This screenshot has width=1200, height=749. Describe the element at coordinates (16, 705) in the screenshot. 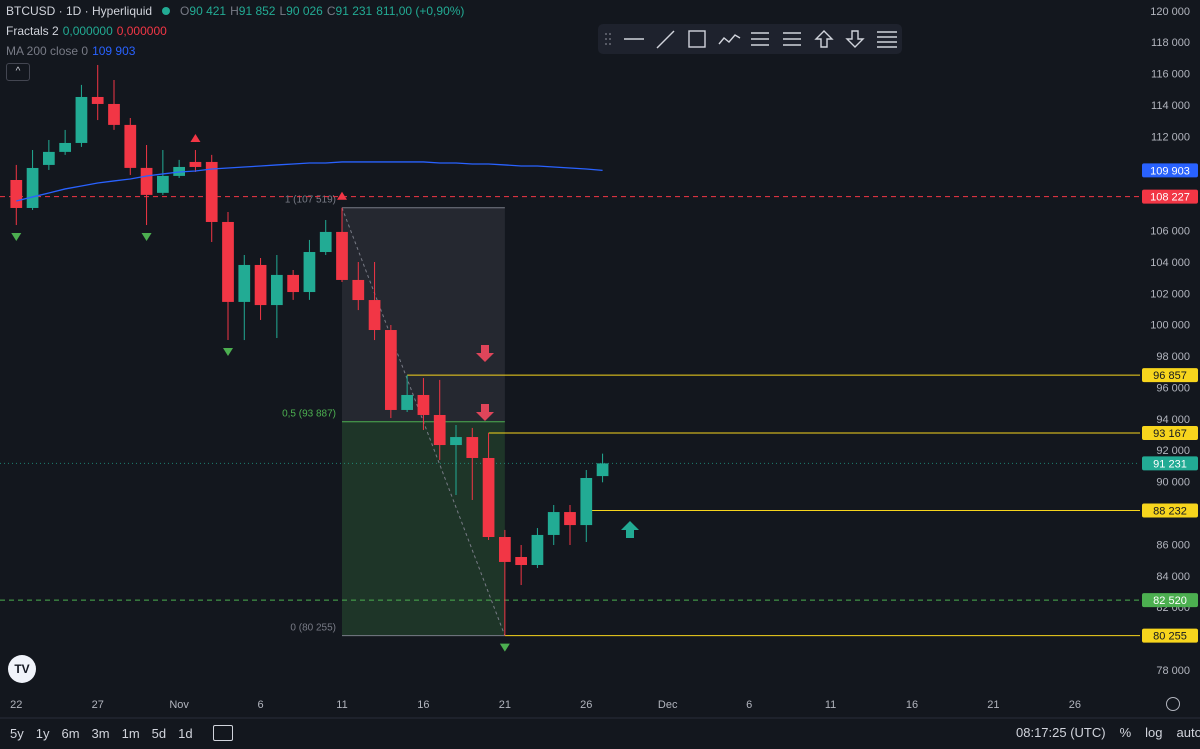

I see `x-tick-label: 22` at that location.